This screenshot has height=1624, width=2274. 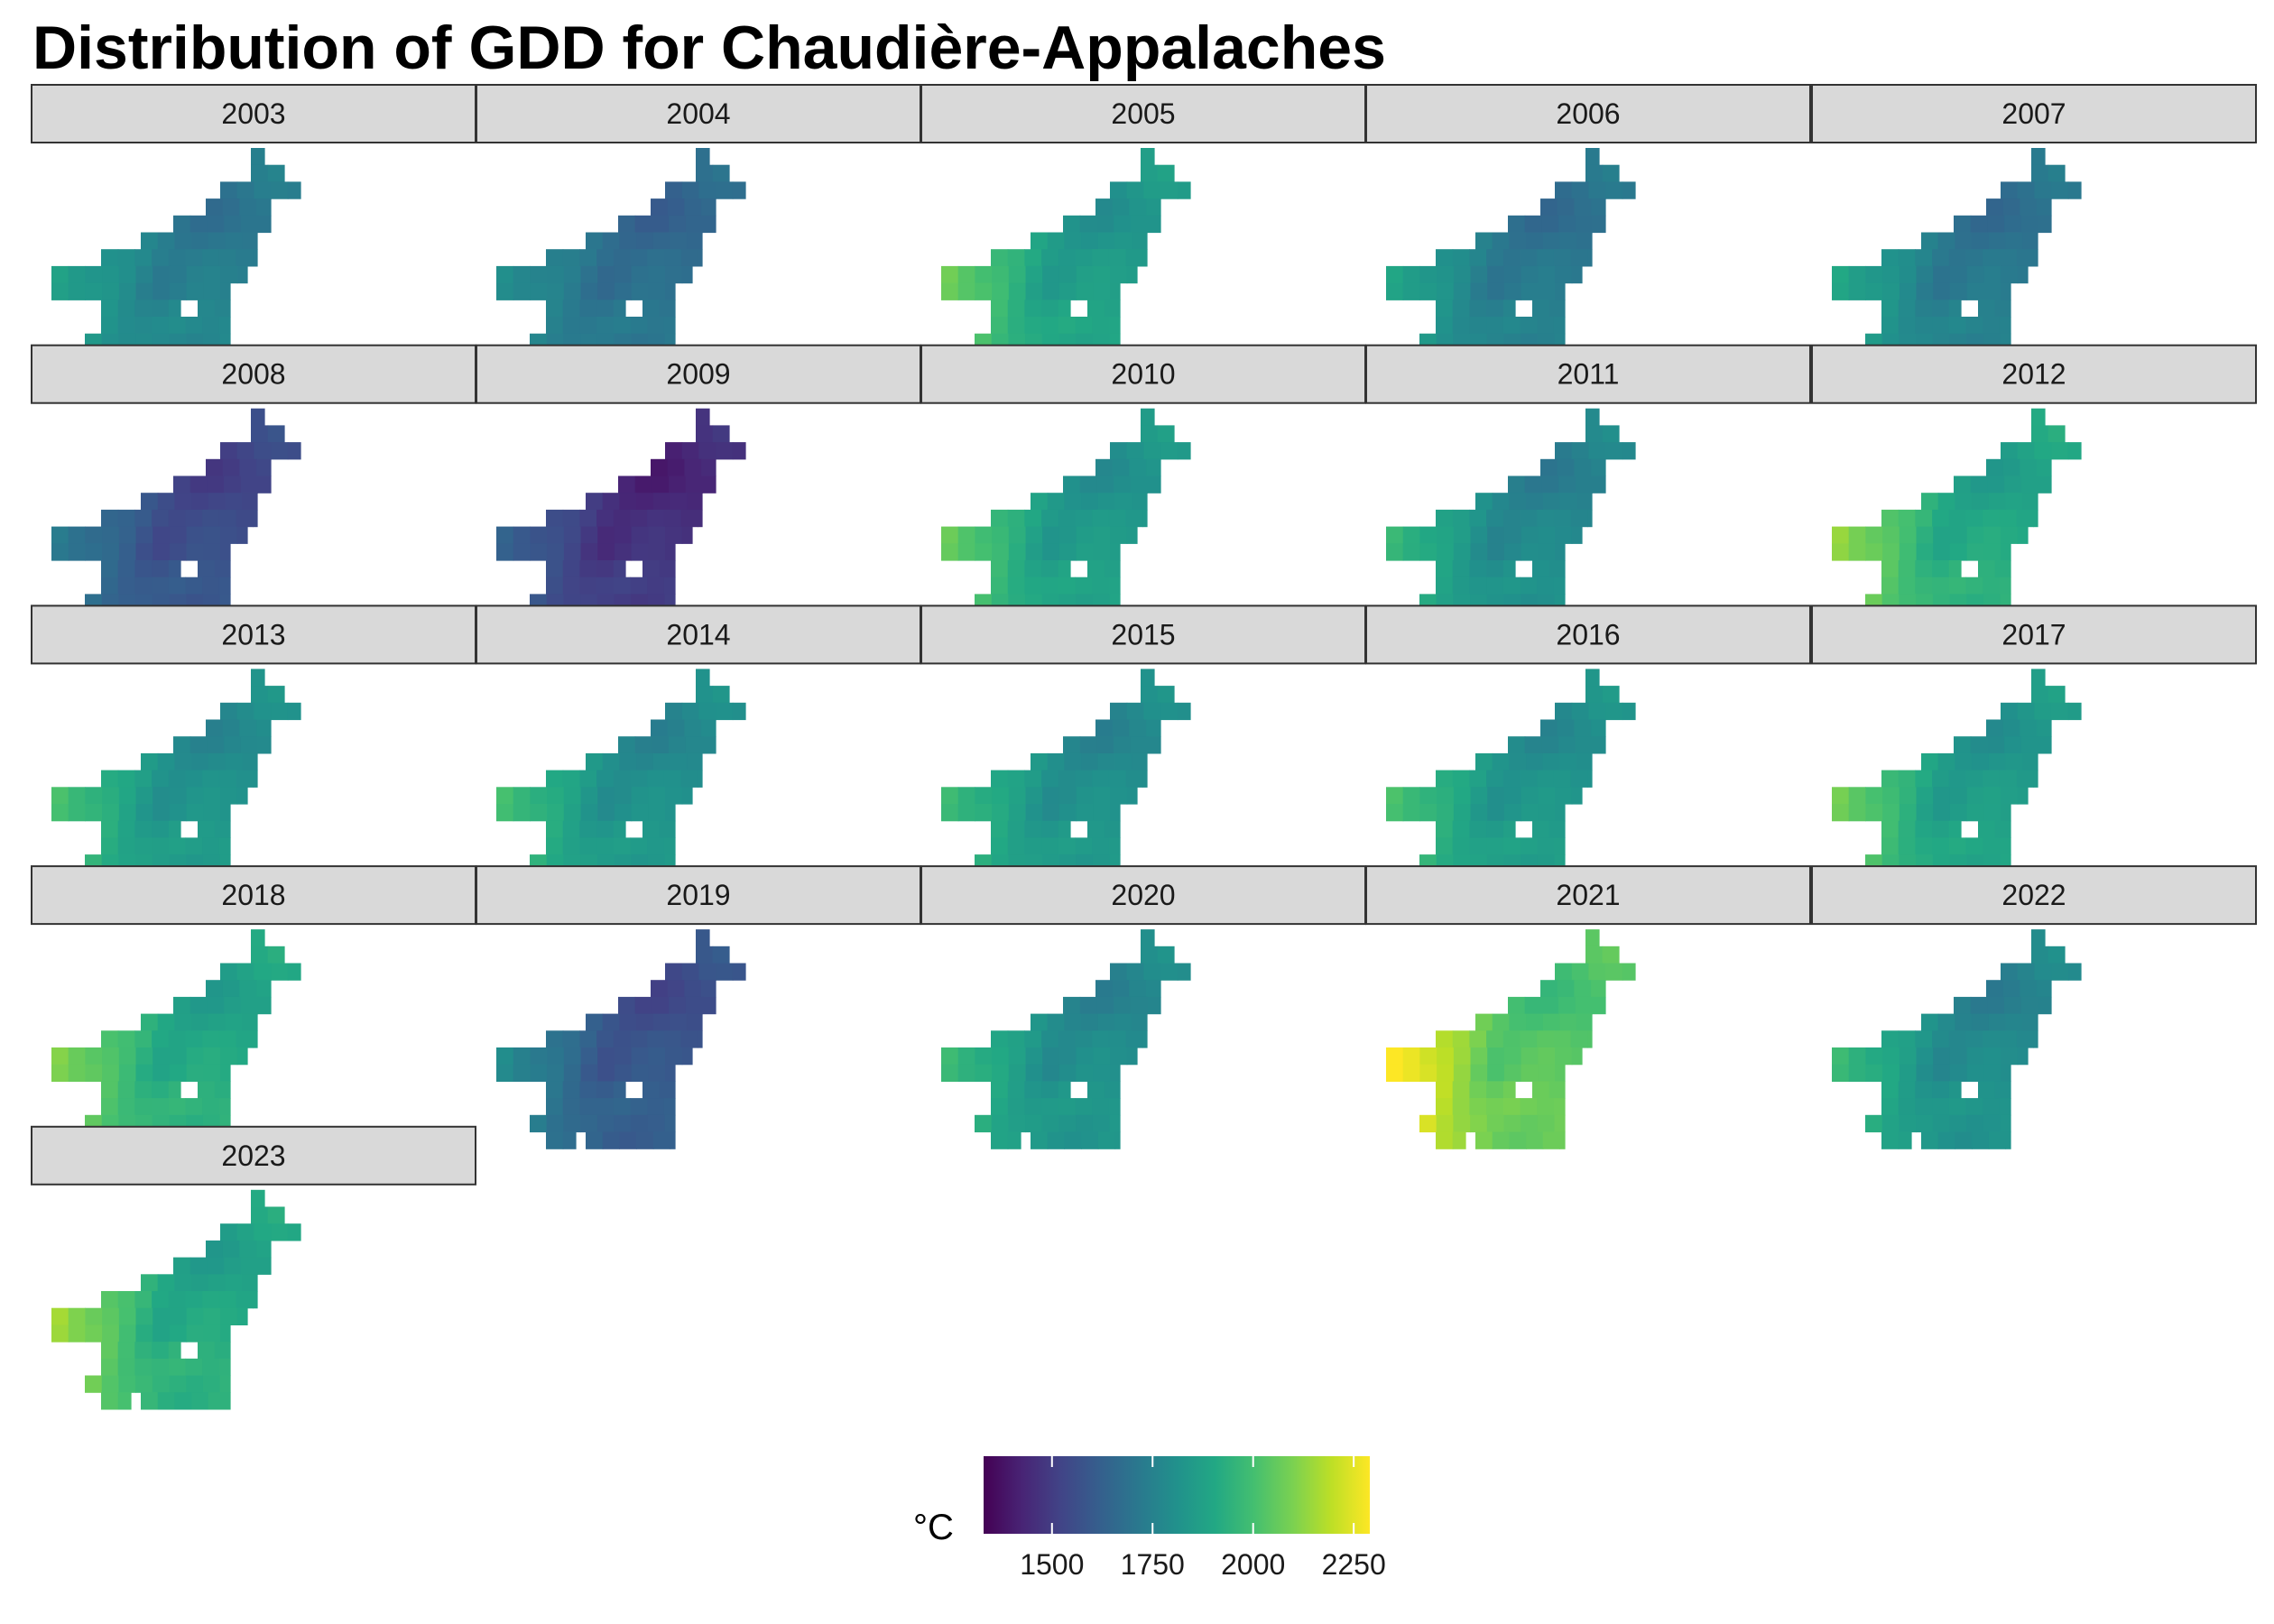 What do you see at coordinates (2034, 895) in the screenshot?
I see `facet-strip-label: 2022` at bounding box center [2034, 895].